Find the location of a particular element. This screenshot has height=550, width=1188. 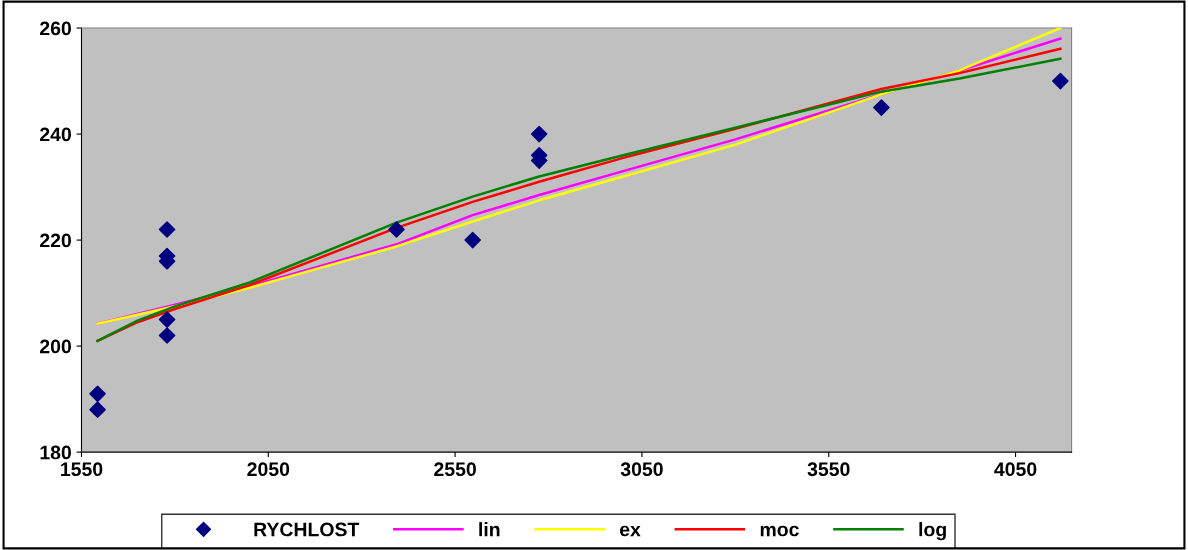

x-tick-label: 4050 is located at coordinates (1015, 469).